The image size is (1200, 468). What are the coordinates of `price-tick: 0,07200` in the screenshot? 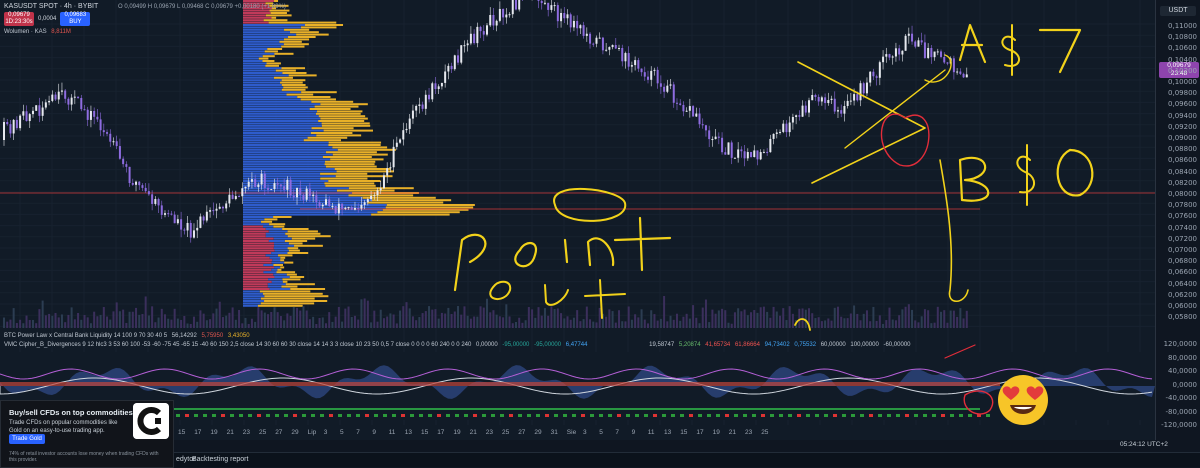 It's located at (1182, 238).